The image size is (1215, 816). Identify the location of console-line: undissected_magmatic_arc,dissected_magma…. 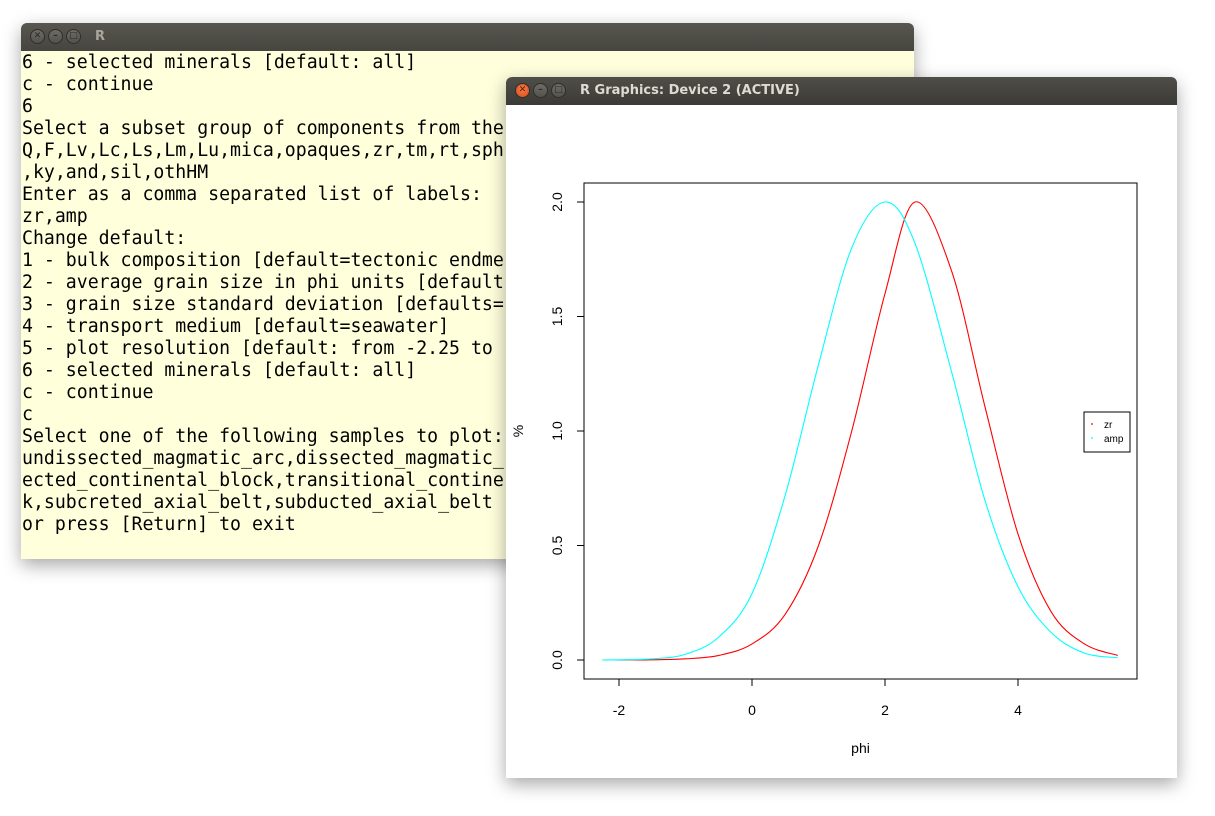
(263, 458).